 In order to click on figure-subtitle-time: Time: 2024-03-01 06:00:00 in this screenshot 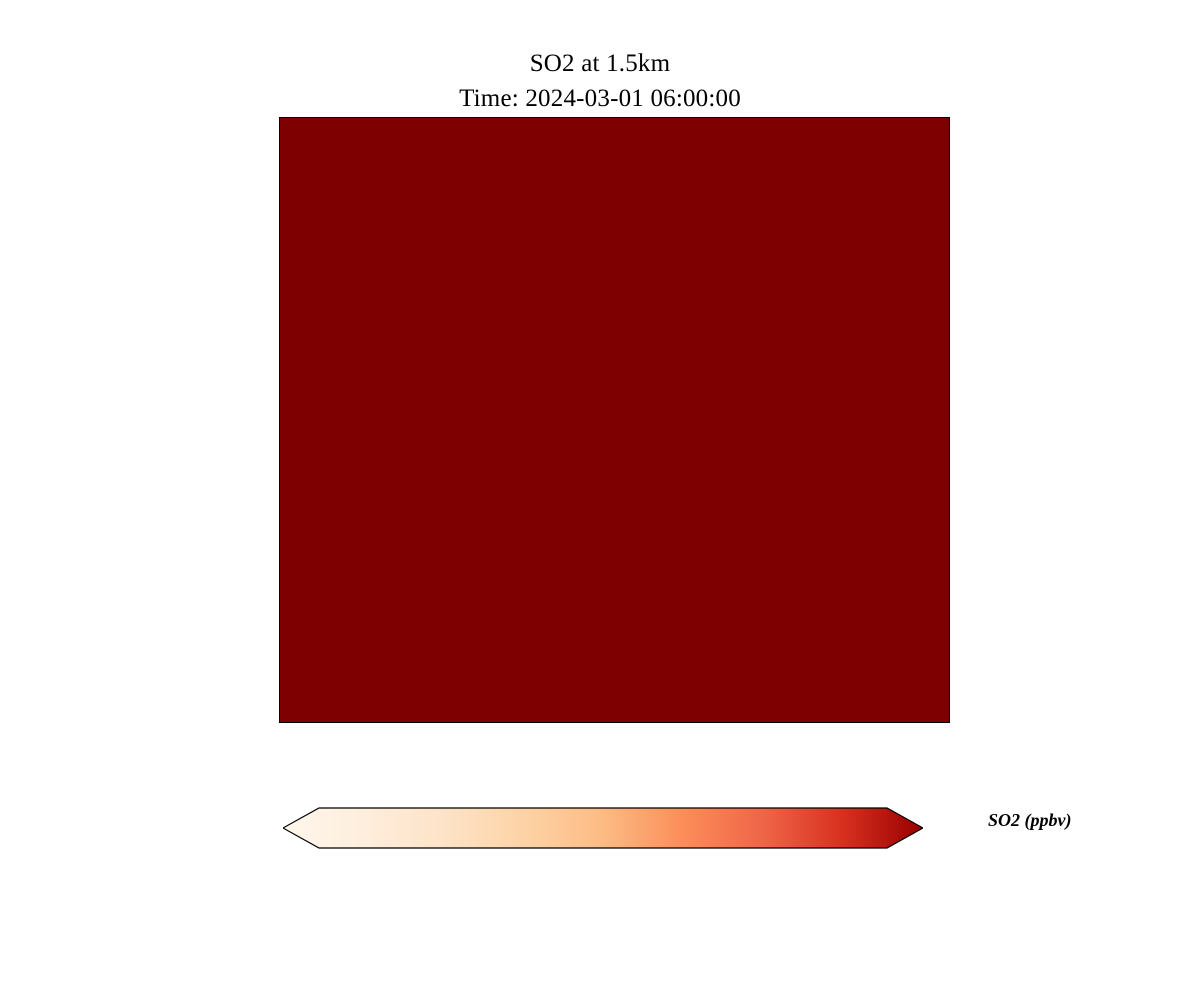, I will do `click(600, 98)`.